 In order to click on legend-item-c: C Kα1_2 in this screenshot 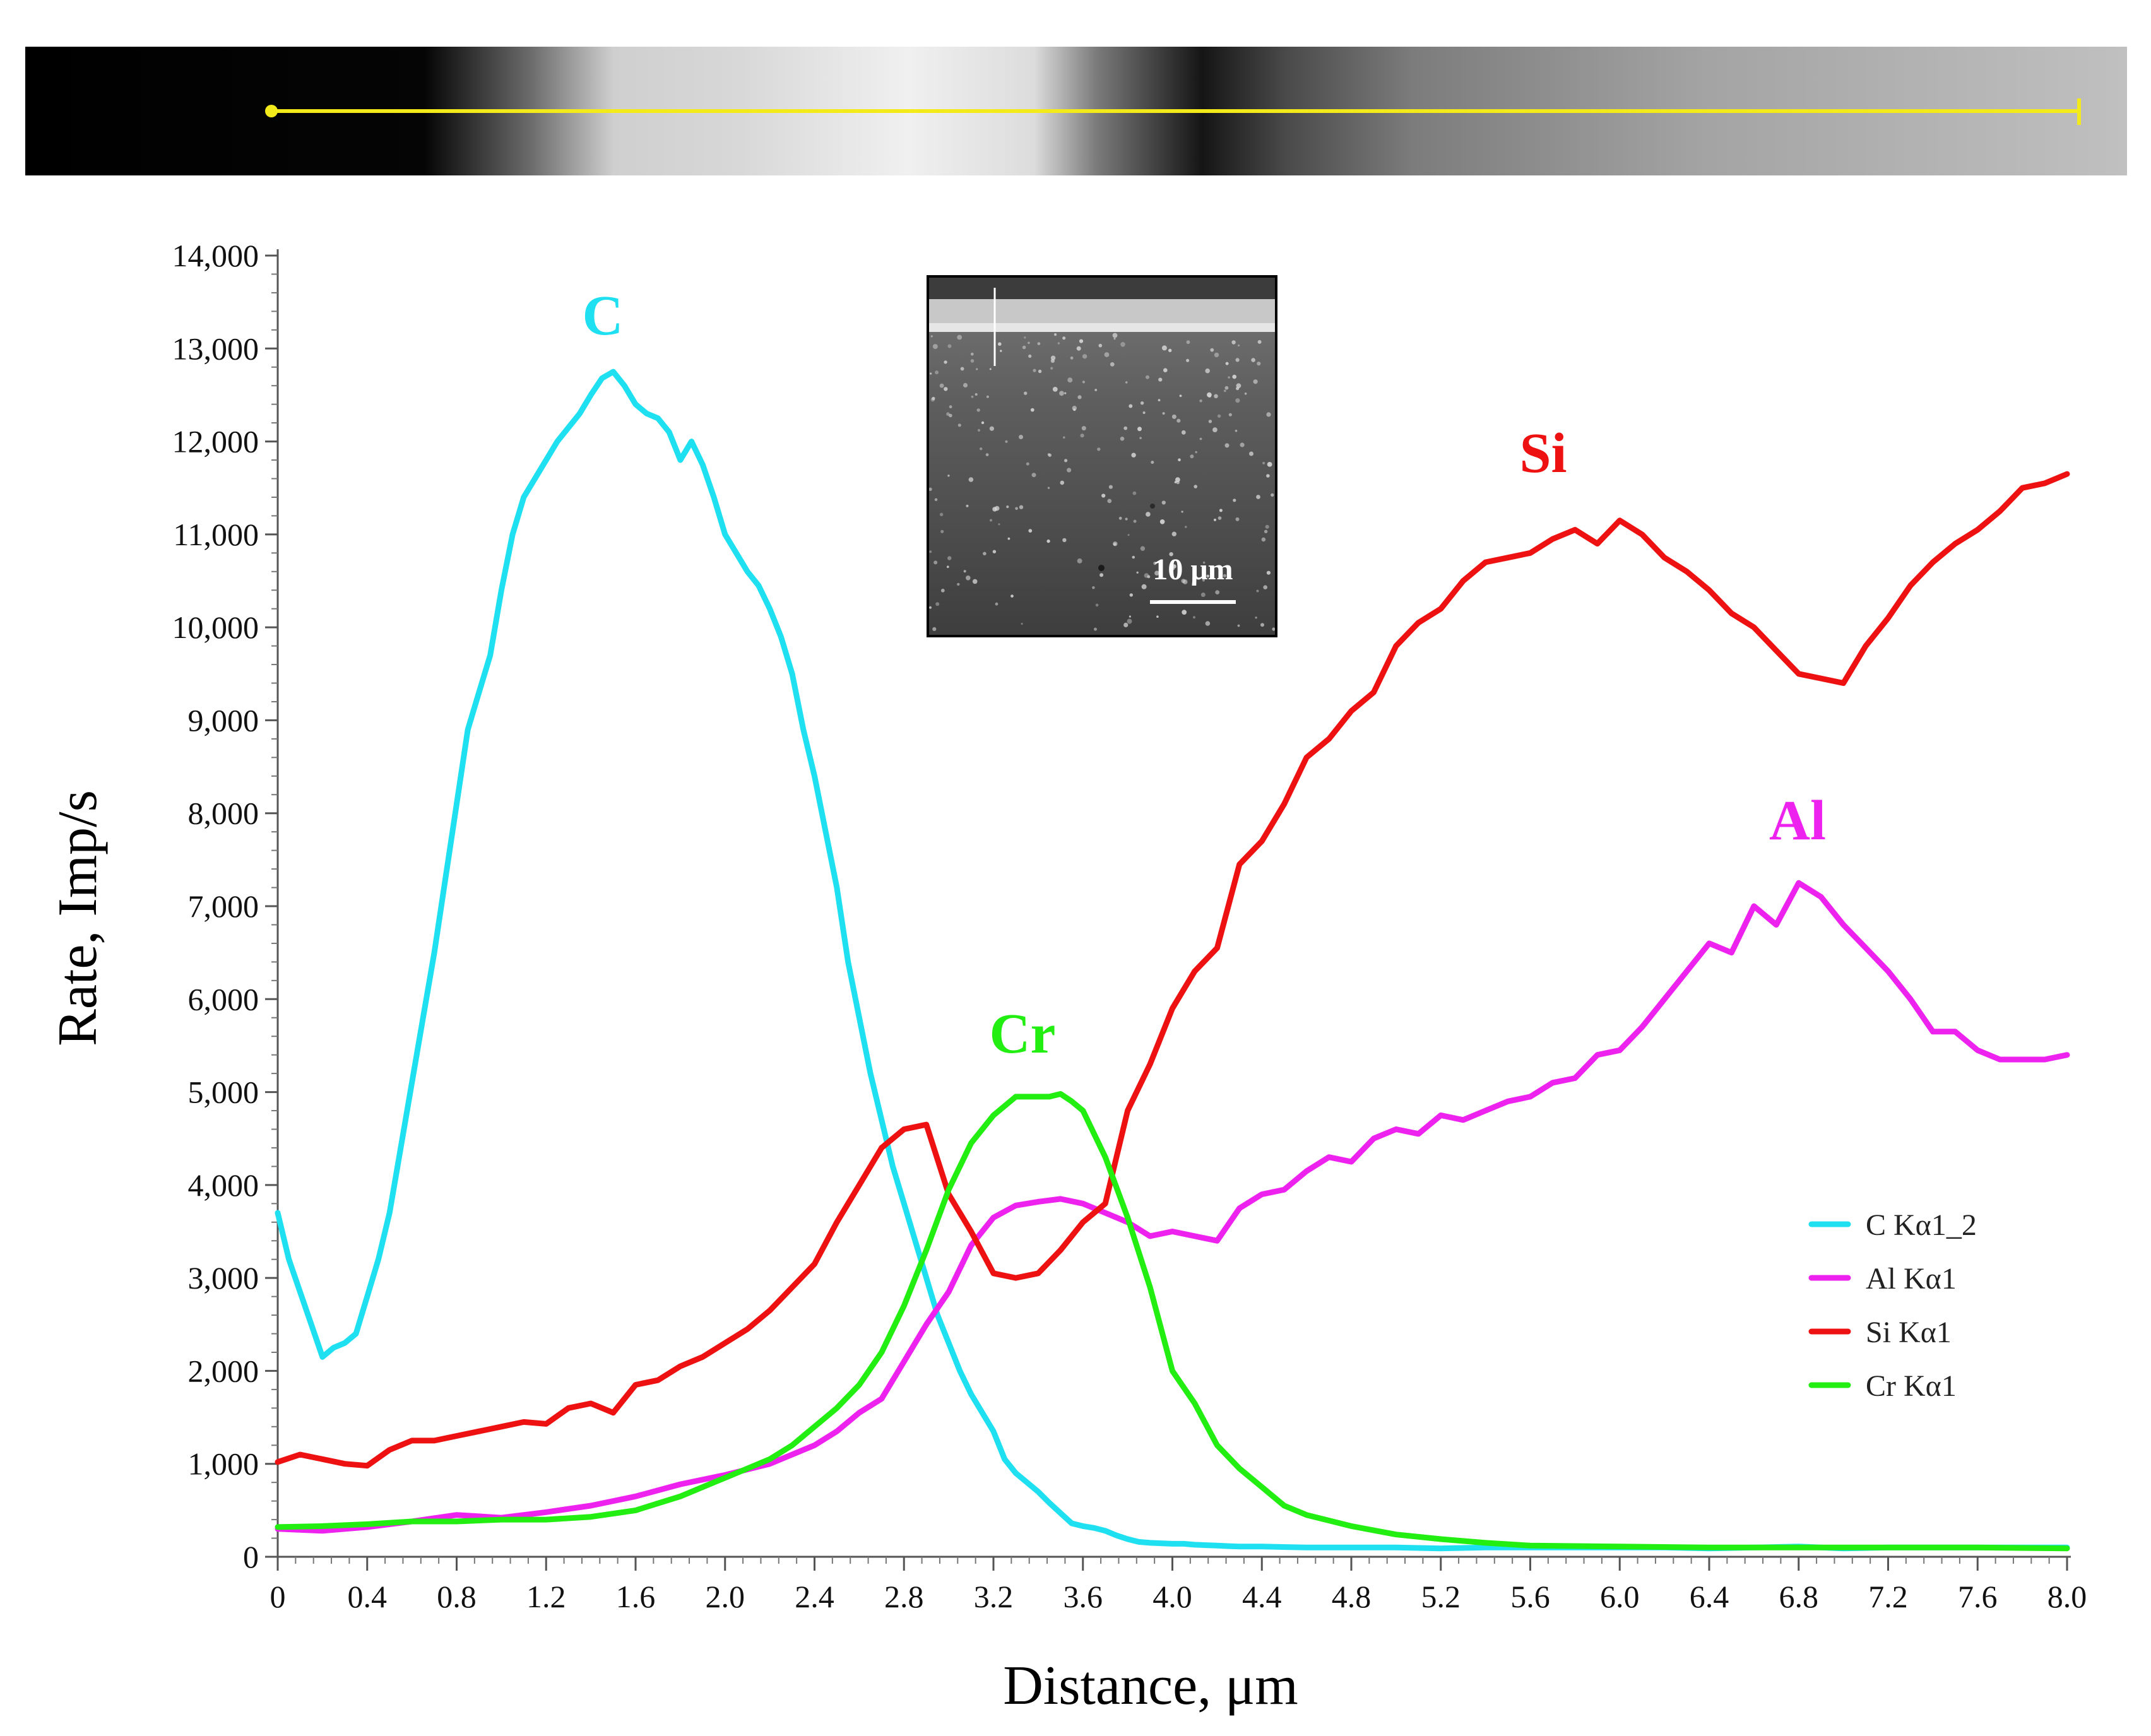, I will do `click(1892, 1225)`.